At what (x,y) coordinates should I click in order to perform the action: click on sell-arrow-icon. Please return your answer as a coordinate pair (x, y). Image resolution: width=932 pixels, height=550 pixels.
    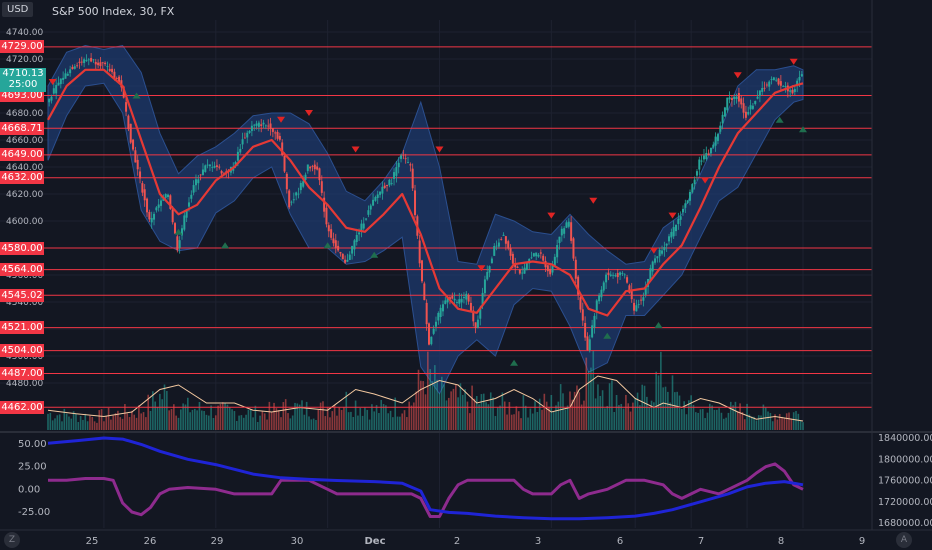
    Looking at the image, I should click on (653, 250).